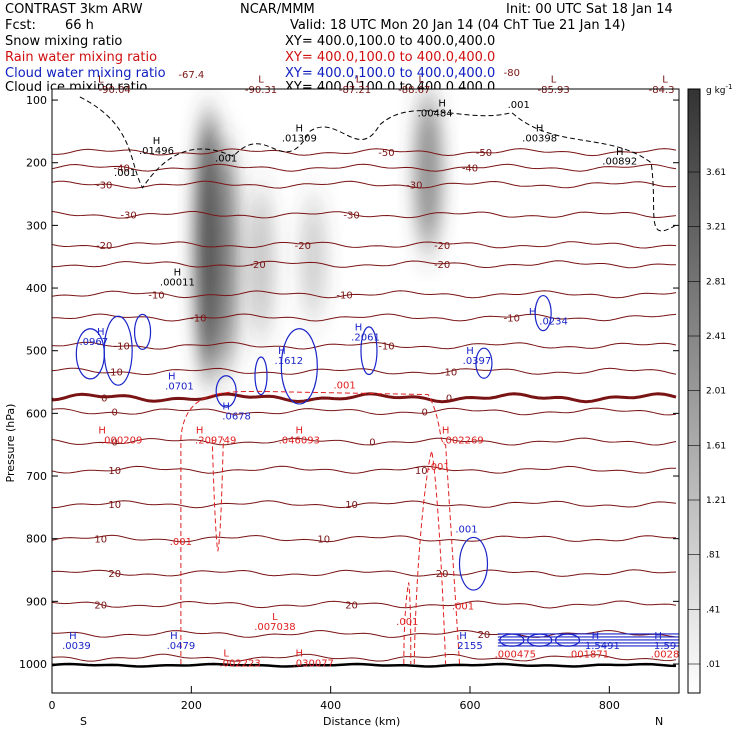 This screenshot has width=740, height=740. Describe the element at coordinates (665, 646) in the screenshot. I see `contour-annotation: 1.59` at that location.